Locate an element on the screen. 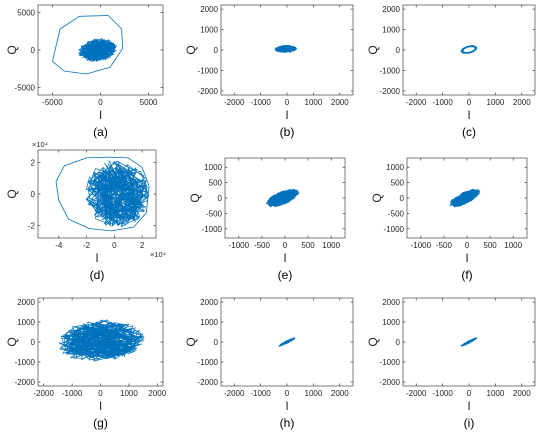  y-axis-label-a: Q is located at coordinates (12, 49).